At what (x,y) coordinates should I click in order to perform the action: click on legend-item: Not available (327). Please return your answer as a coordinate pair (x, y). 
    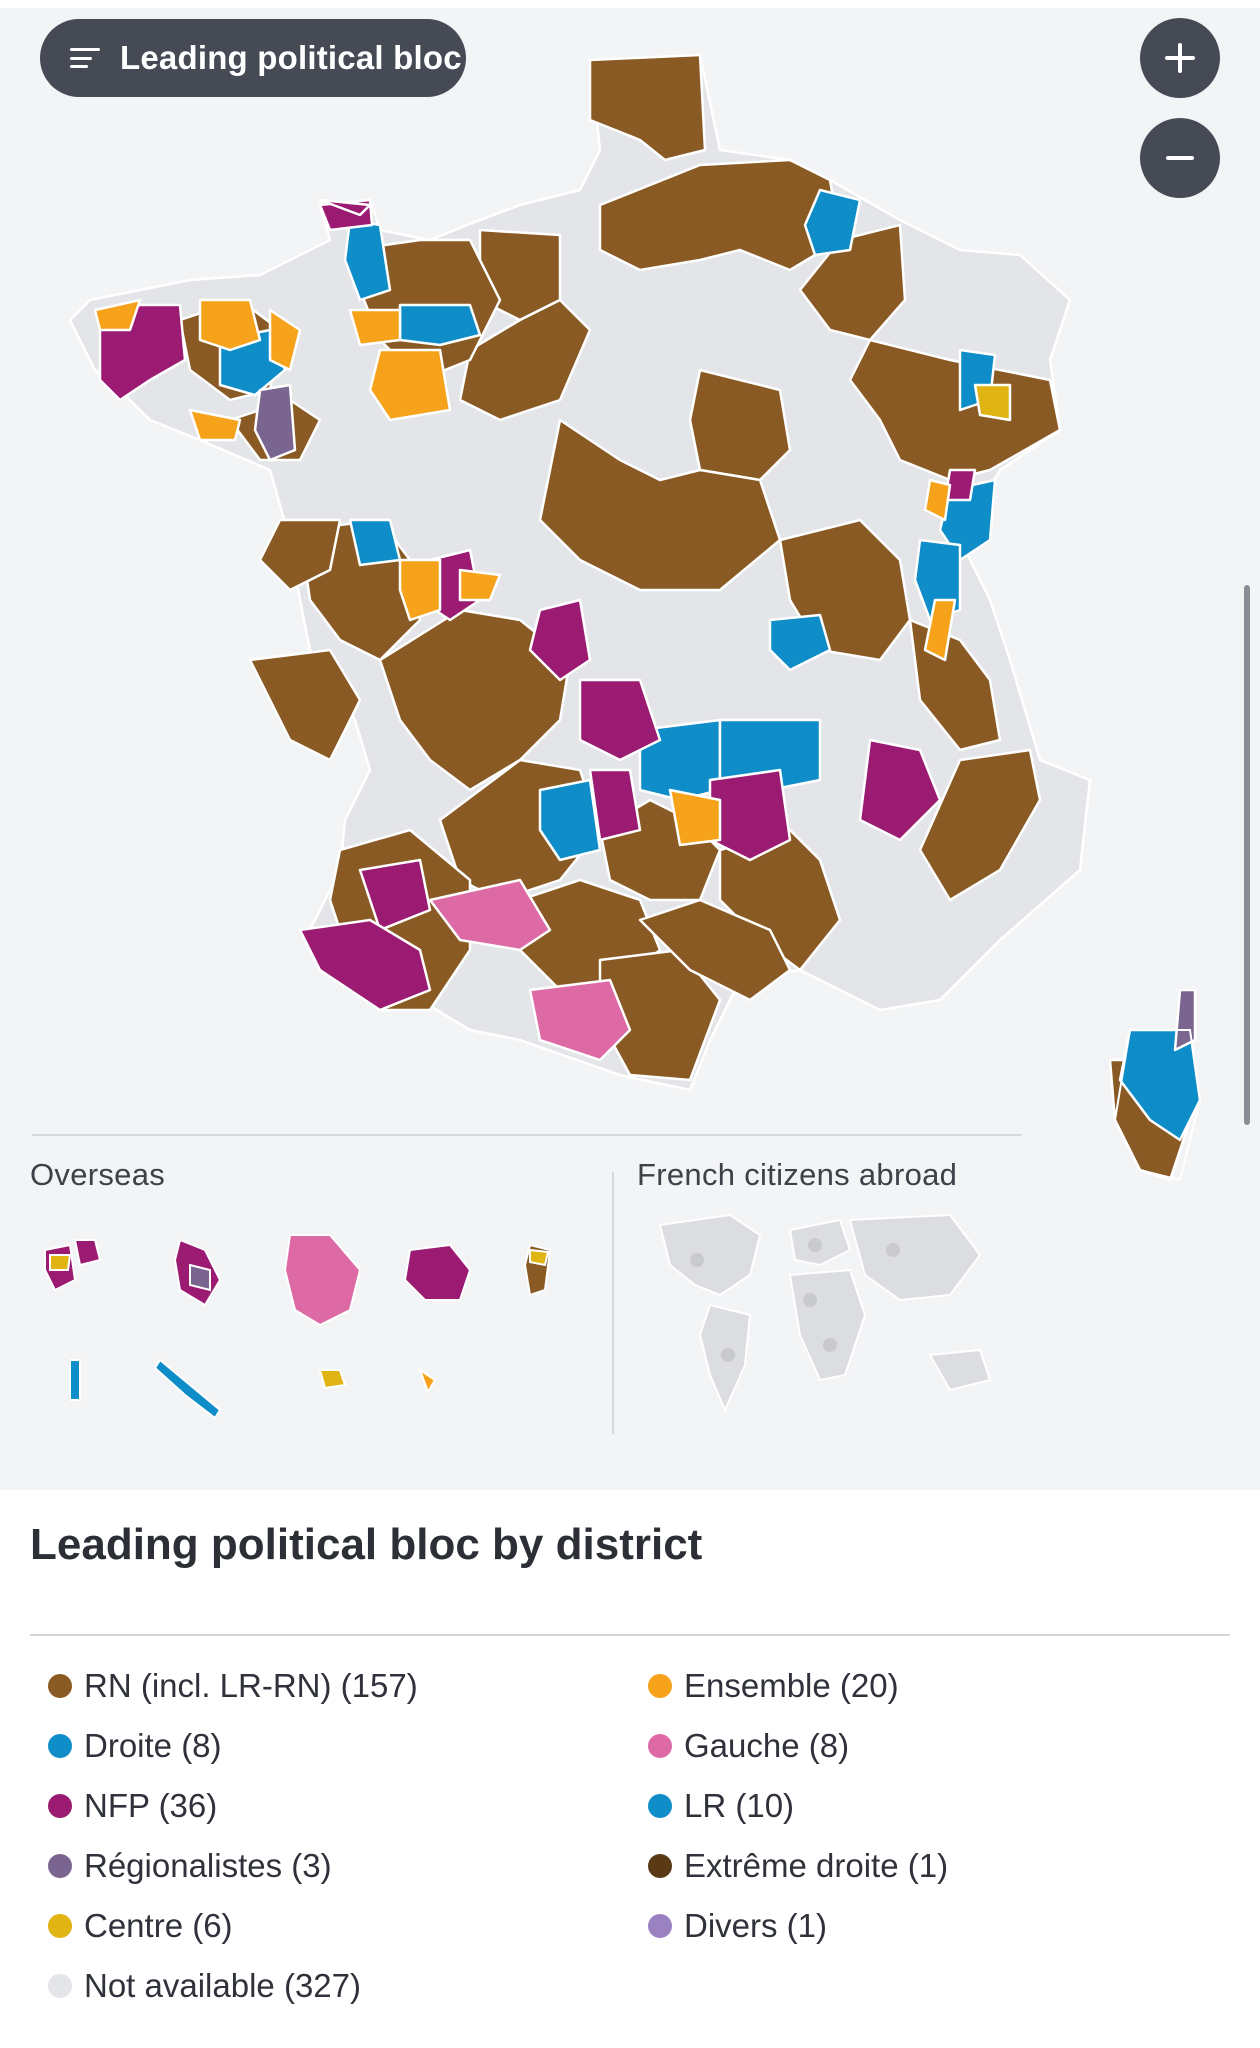
    Looking at the image, I should click on (348, 1986).